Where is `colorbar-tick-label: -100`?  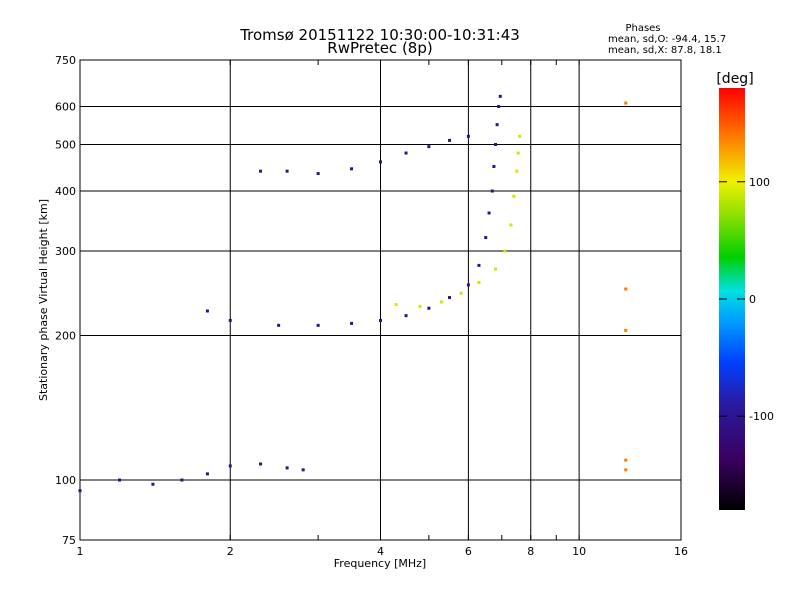 colorbar-tick-label: -100 is located at coordinates (761, 416).